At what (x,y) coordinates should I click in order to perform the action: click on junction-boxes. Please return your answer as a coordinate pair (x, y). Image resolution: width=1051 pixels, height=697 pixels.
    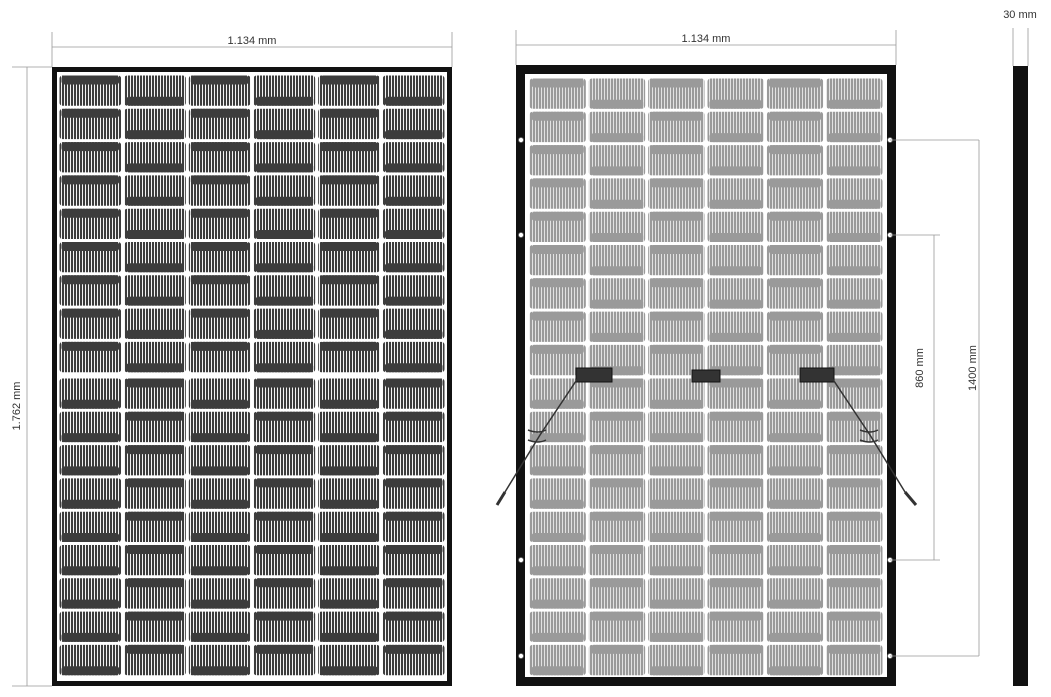
    Looking at the image, I should click on (705, 375).